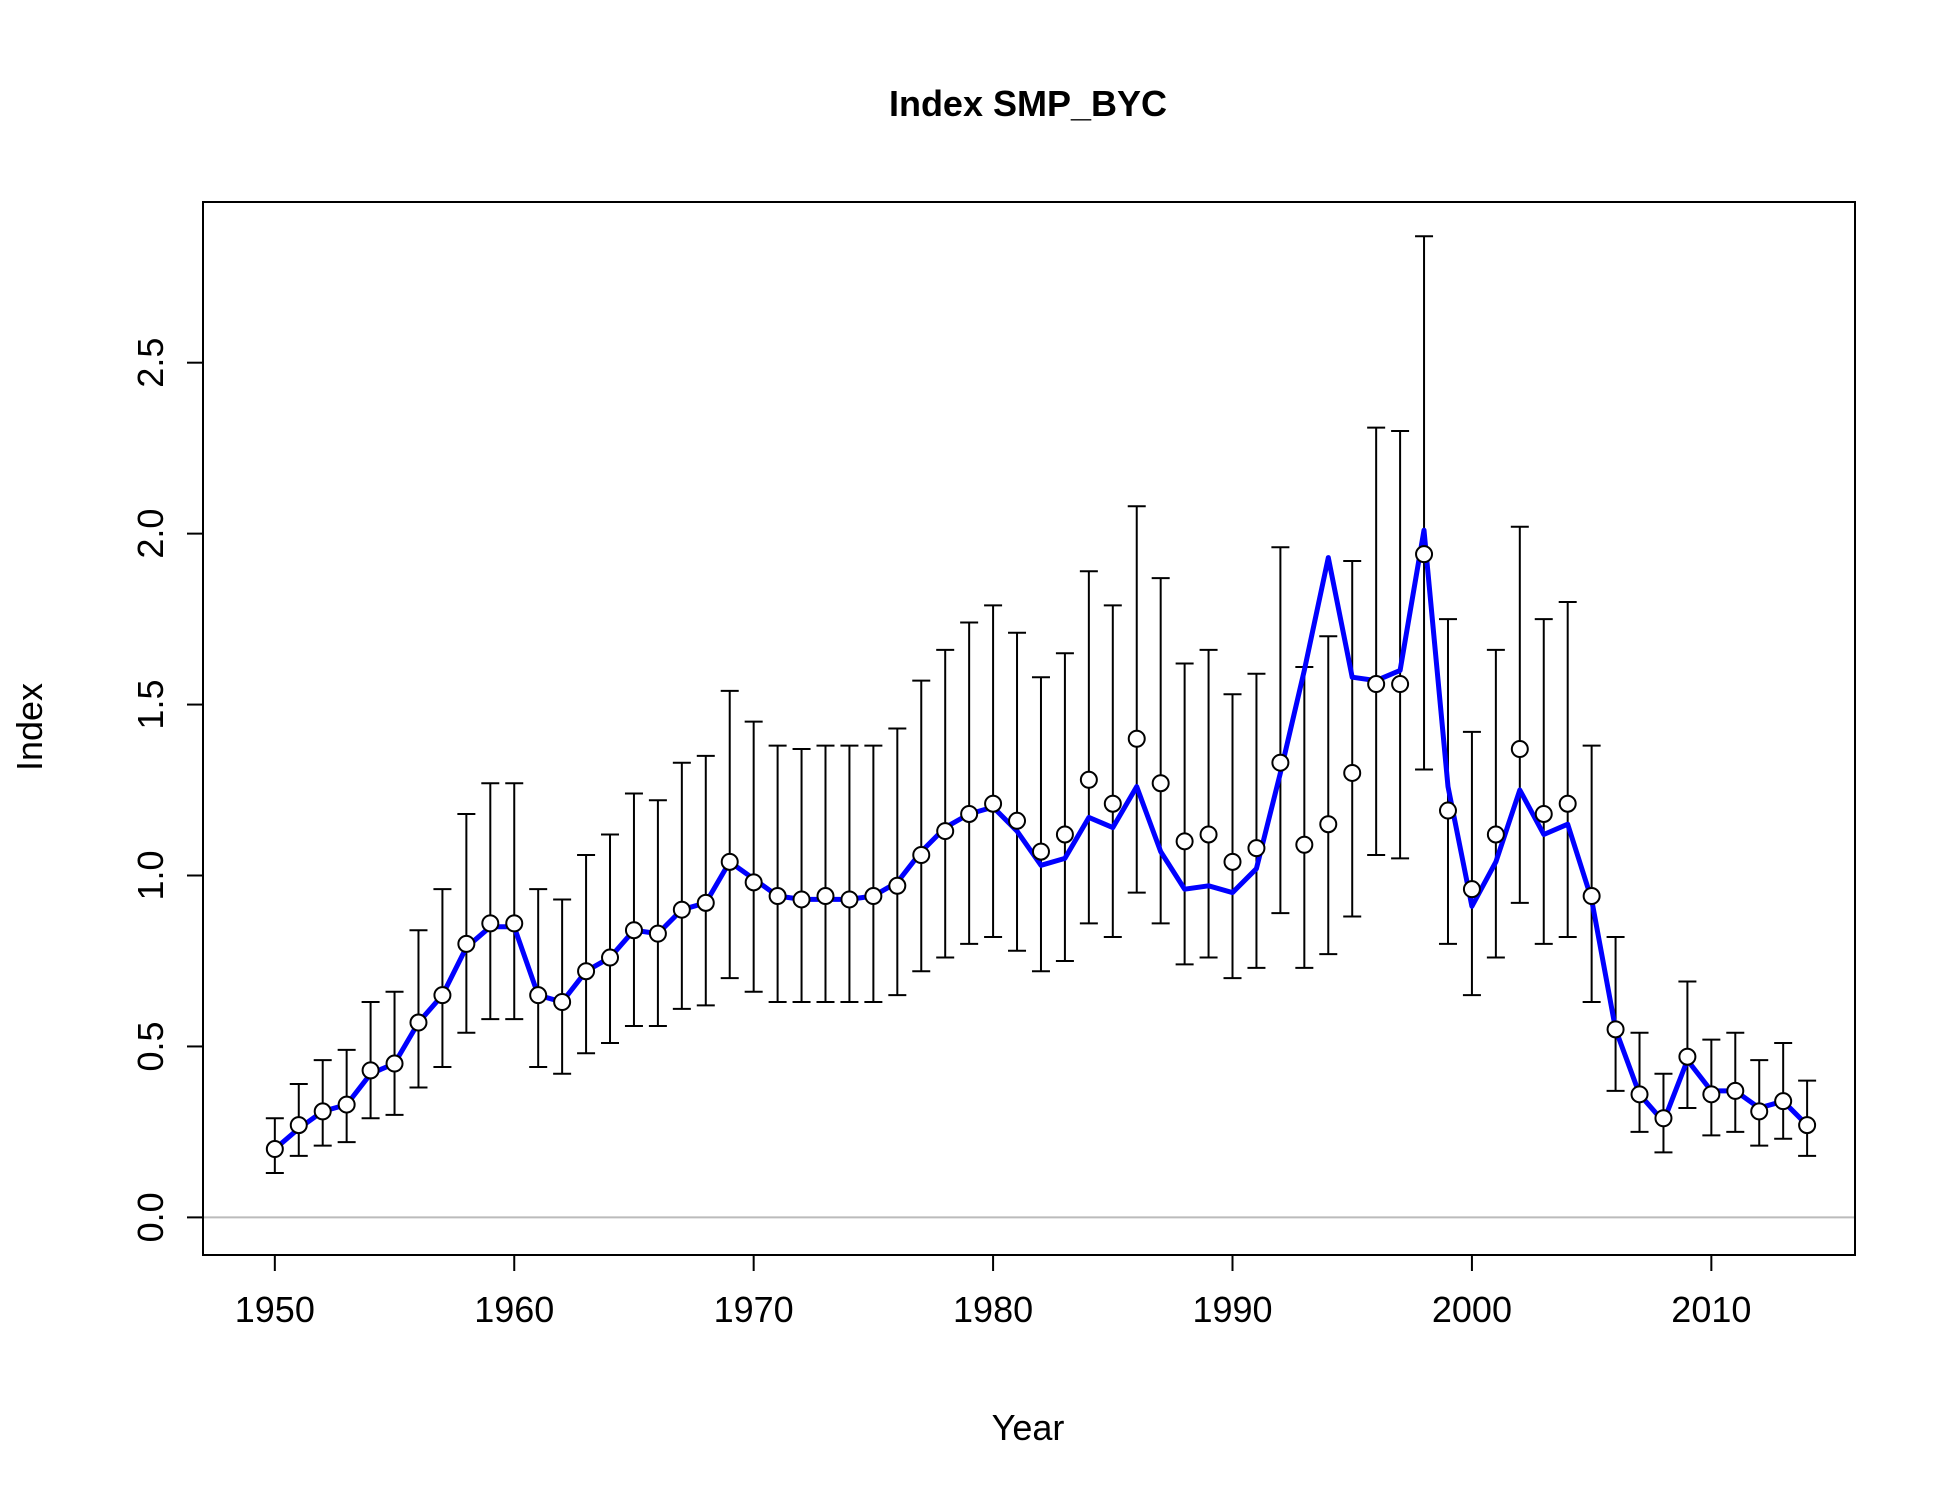 The image size is (1950, 1500). What do you see at coordinates (754, 1309) in the screenshot?
I see `x-tick-label: 1970` at bounding box center [754, 1309].